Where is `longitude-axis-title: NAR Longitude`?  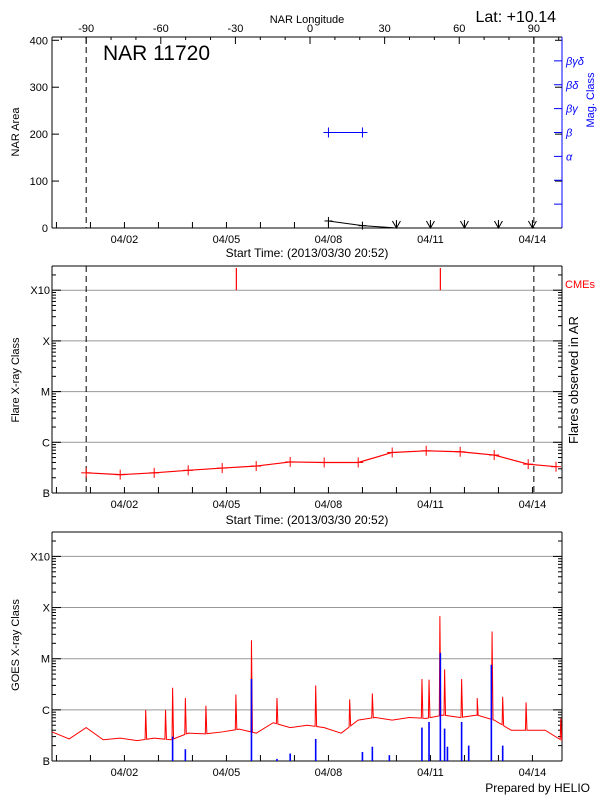
longitude-axis-title: NAR Longitude is located at coordinates (307, 20).